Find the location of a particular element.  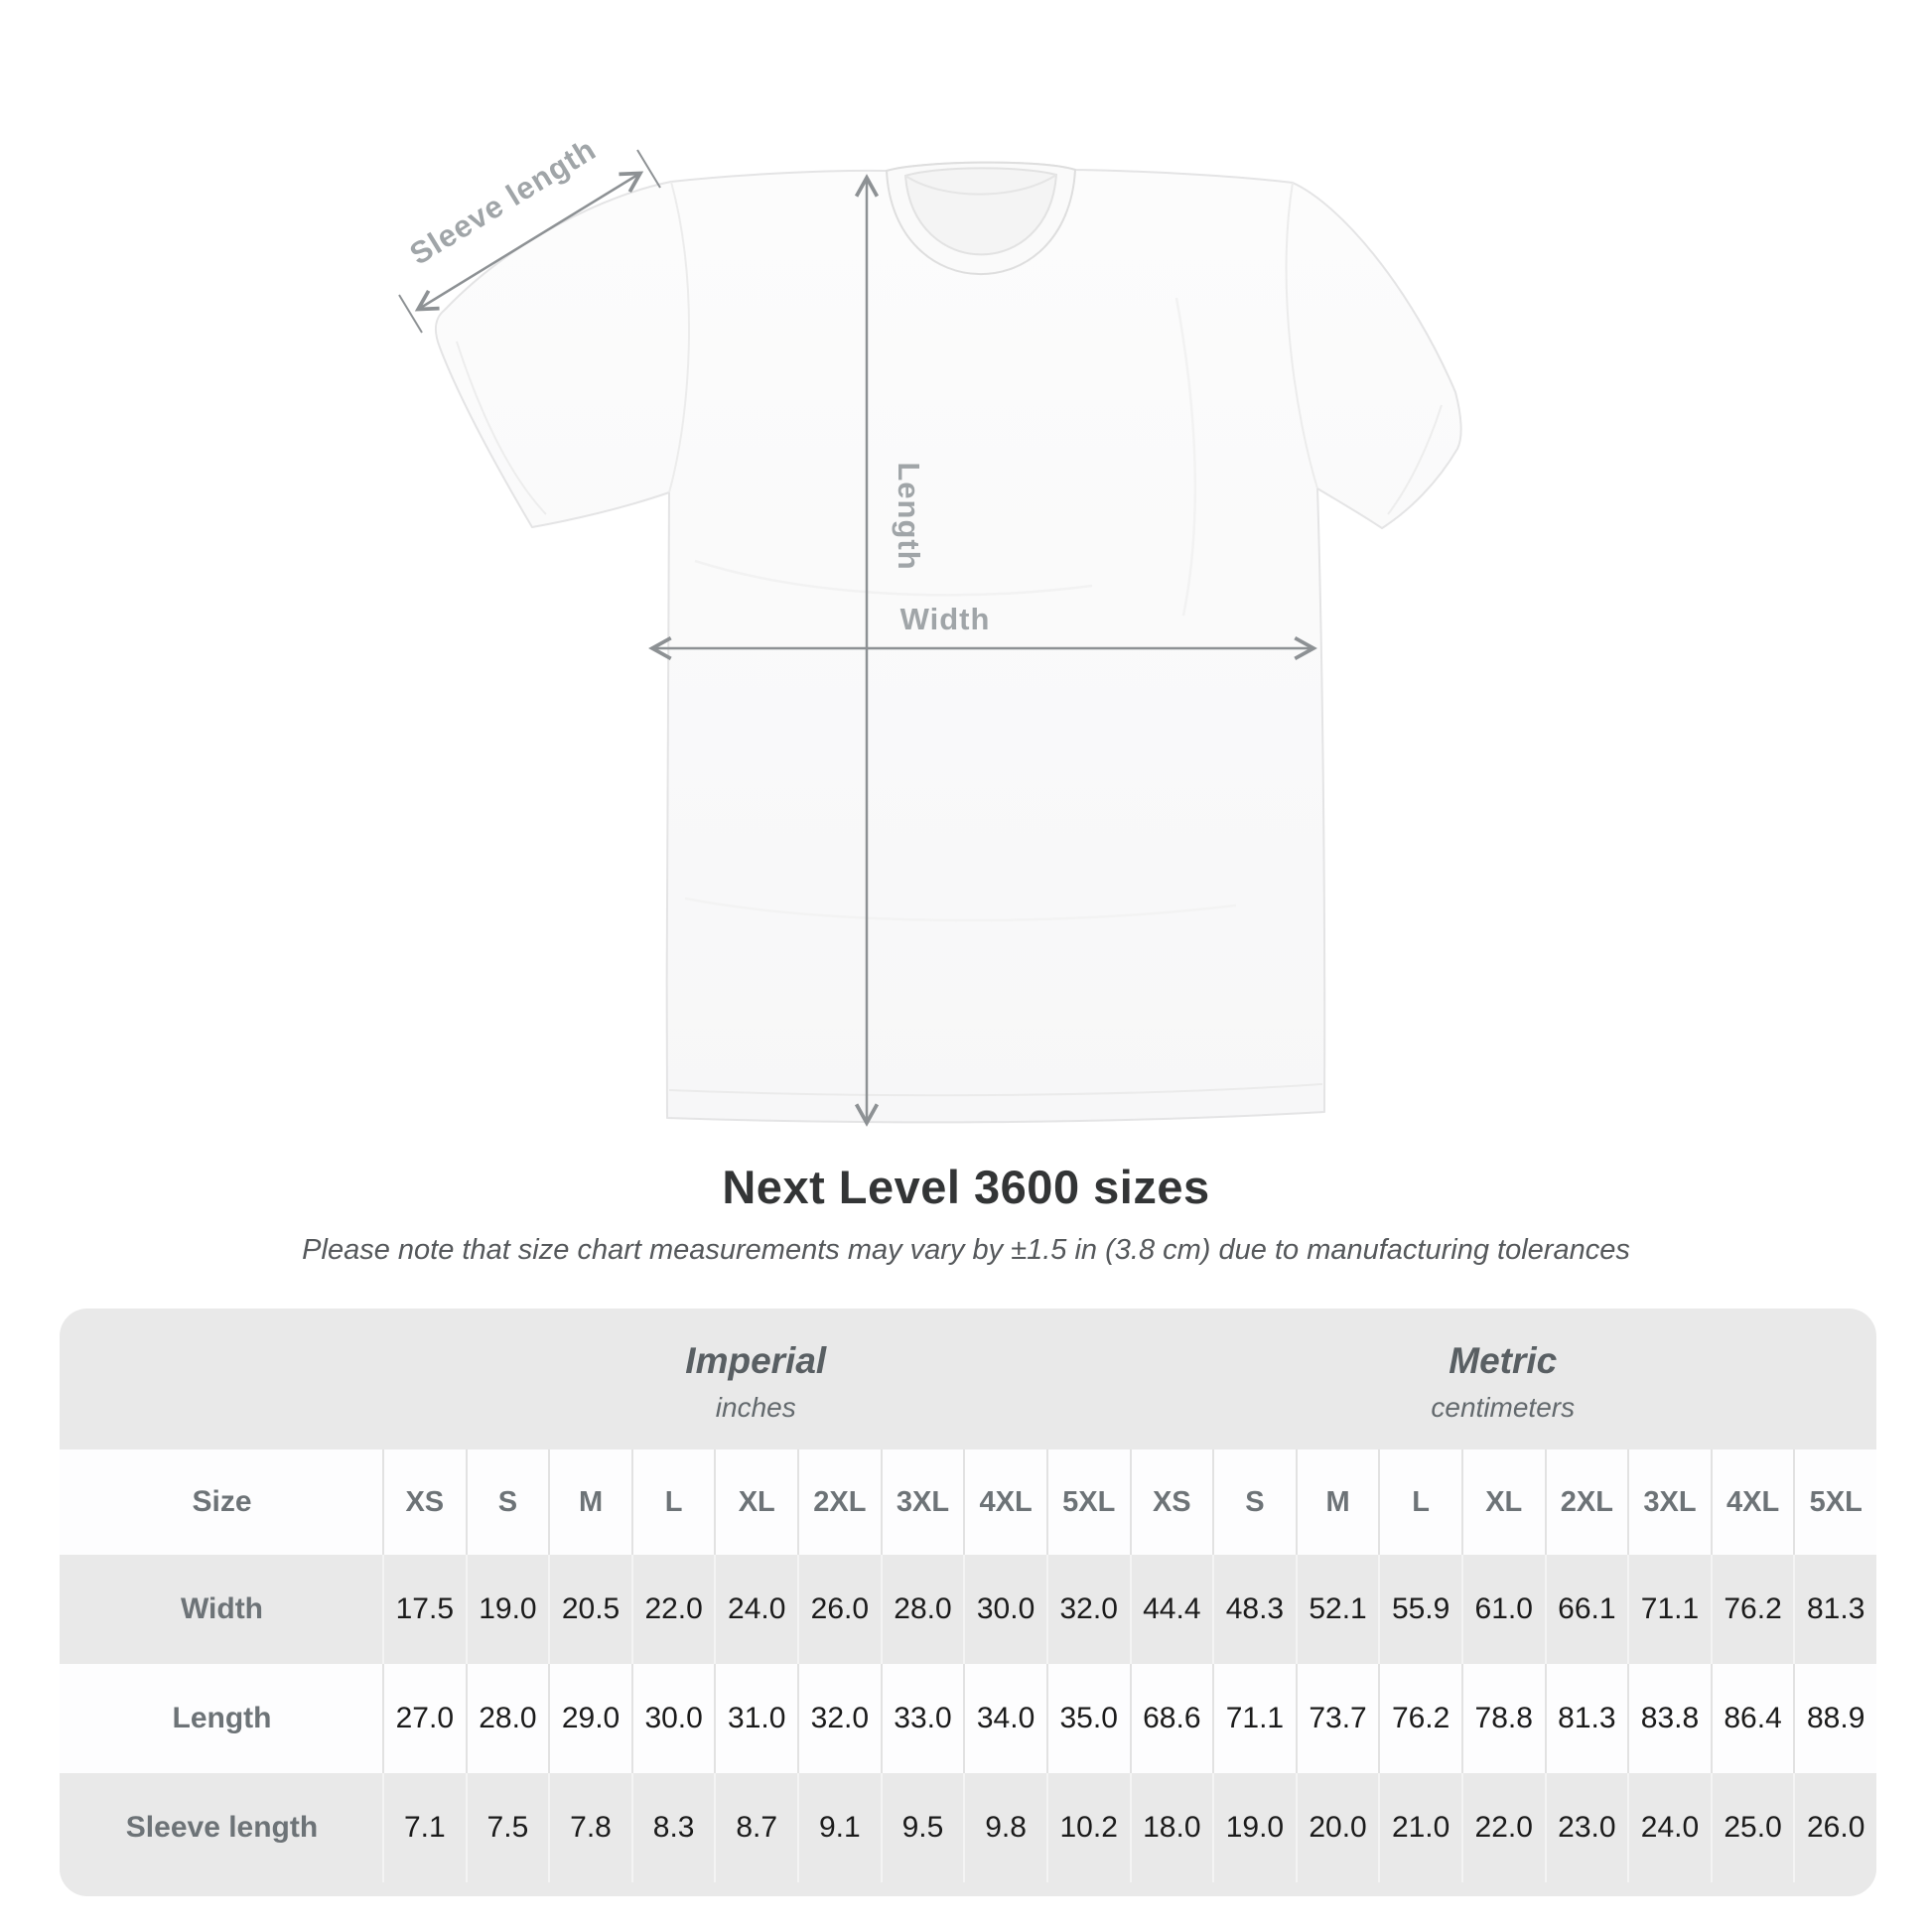

table-cell: 31.0 is located at coordinates (756, 1719).